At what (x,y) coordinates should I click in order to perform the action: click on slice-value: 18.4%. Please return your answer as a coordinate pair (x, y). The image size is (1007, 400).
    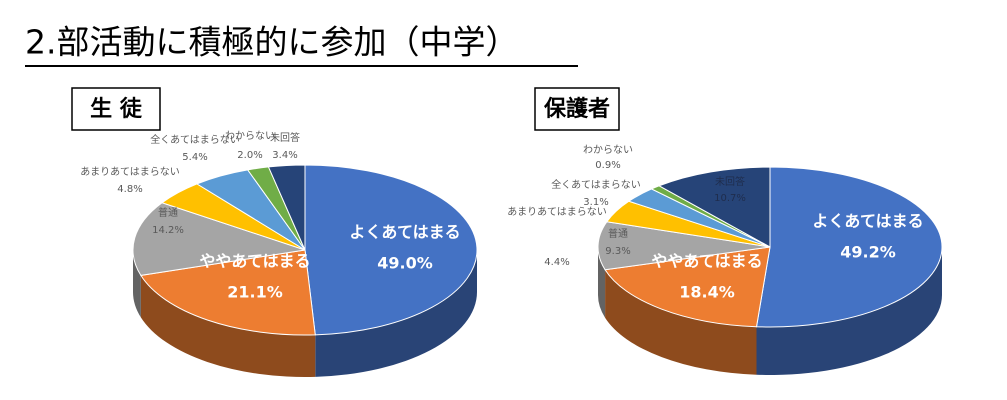
    Looking at the image, I should click on (707, 292).